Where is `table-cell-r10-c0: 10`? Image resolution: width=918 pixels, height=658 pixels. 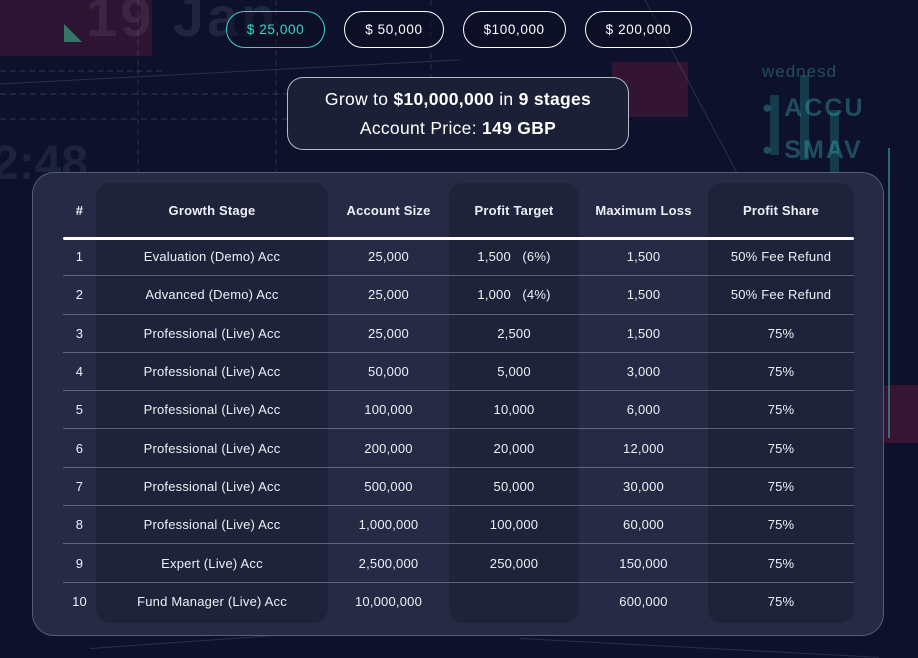
table-cell-r10-c0: 10 is located at coordinates (79, 600).